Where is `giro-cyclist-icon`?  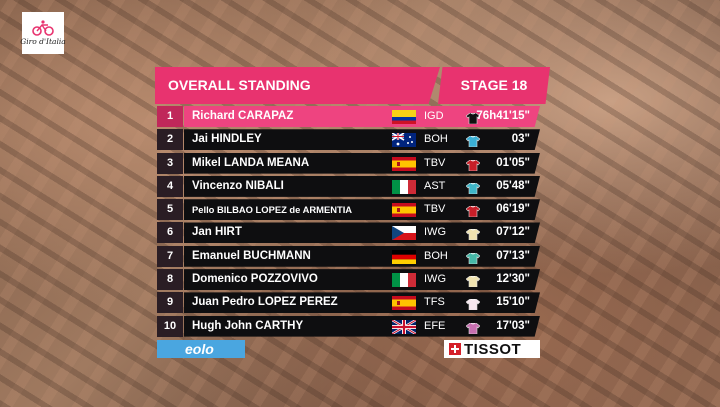 giro-cyclist-icon is located at coordinates (43, 28).